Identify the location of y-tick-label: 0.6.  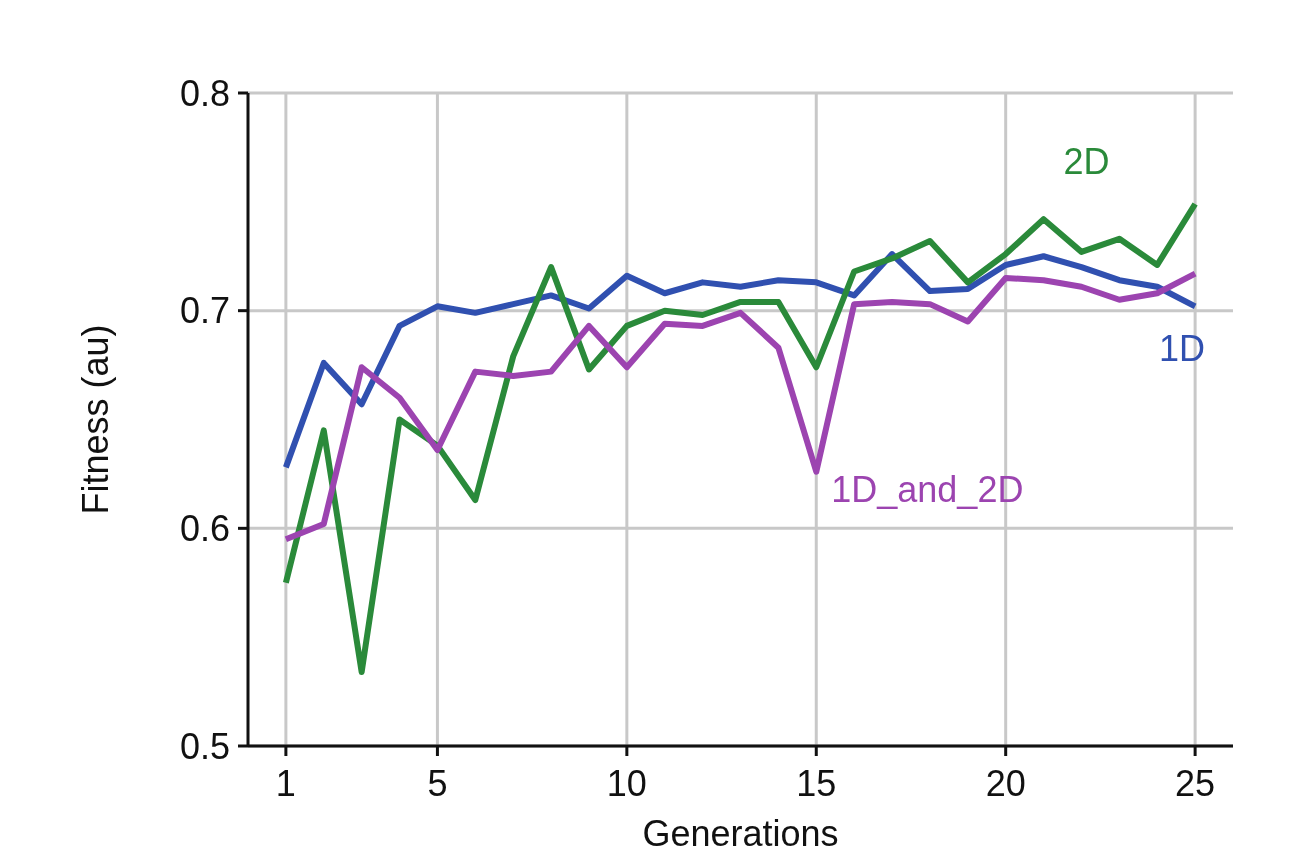
(204, 528).